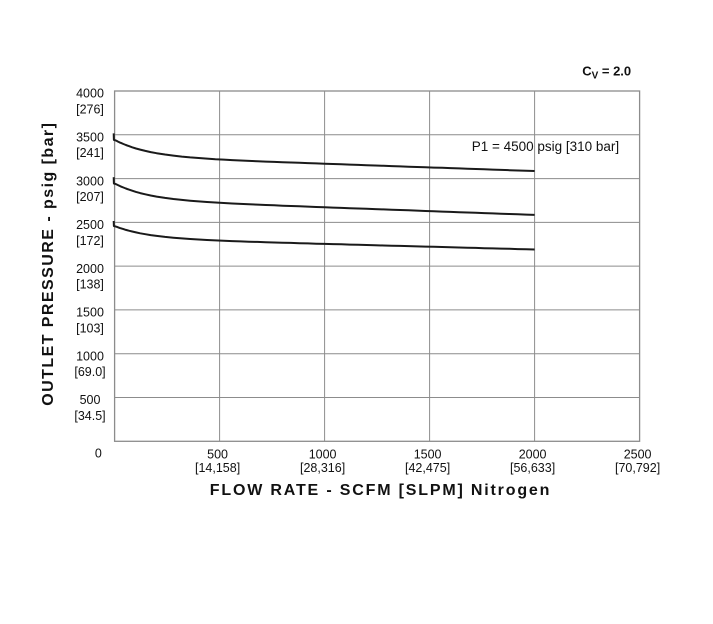  What do you see at coordinates (546, 146) in the screenshot?
I see `svg-text: P1 = 4500 psig [310 bar]` at bounding box center [546, 146].